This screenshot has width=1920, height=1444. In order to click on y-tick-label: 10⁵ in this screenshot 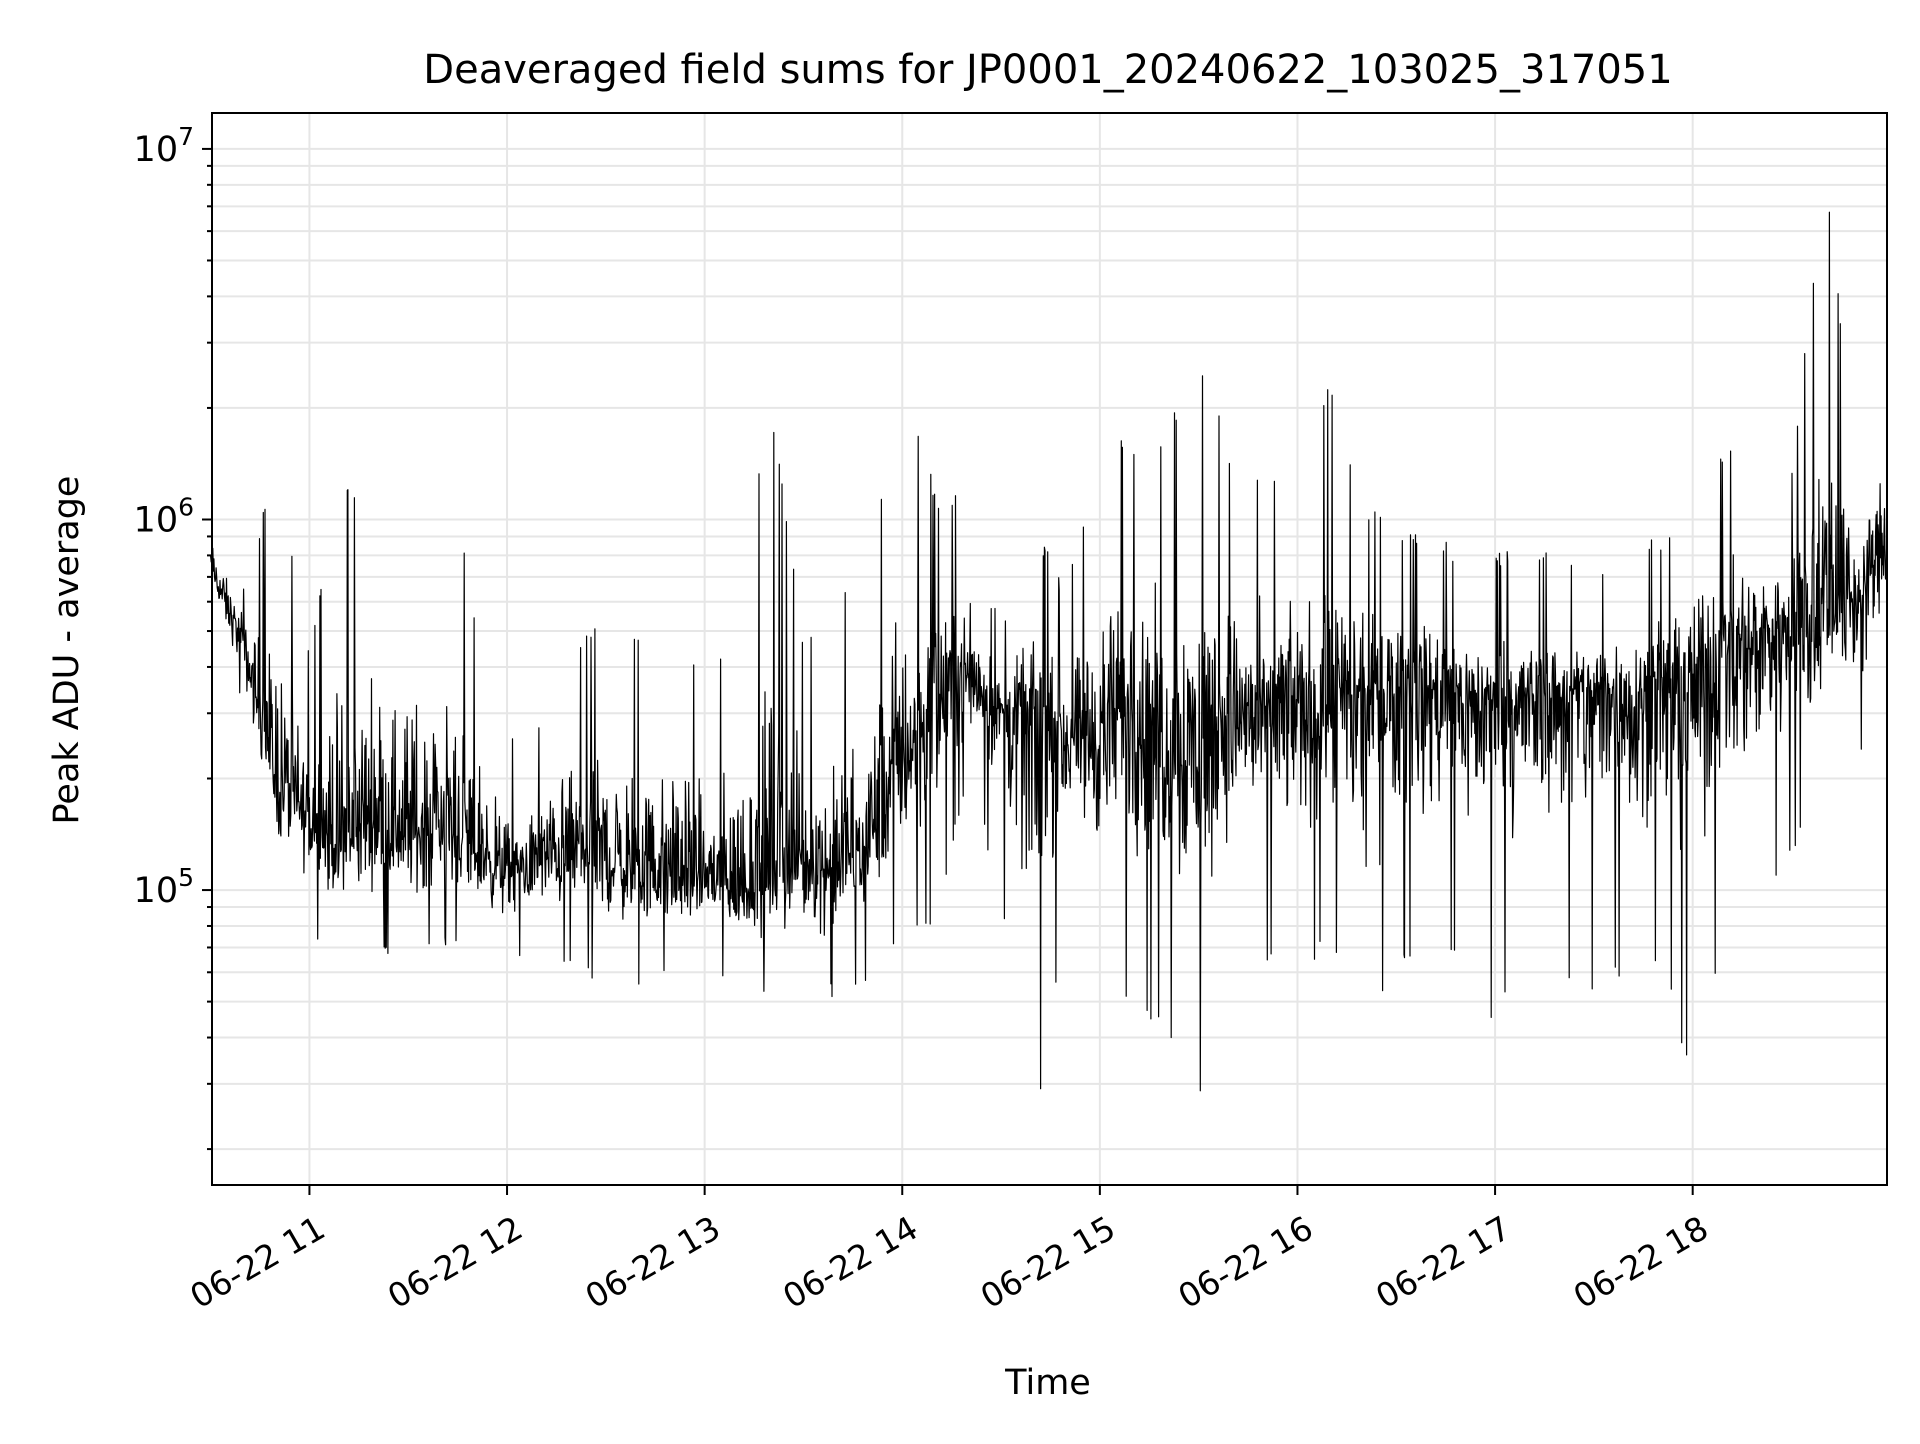, I will do `click(164, 887)`.